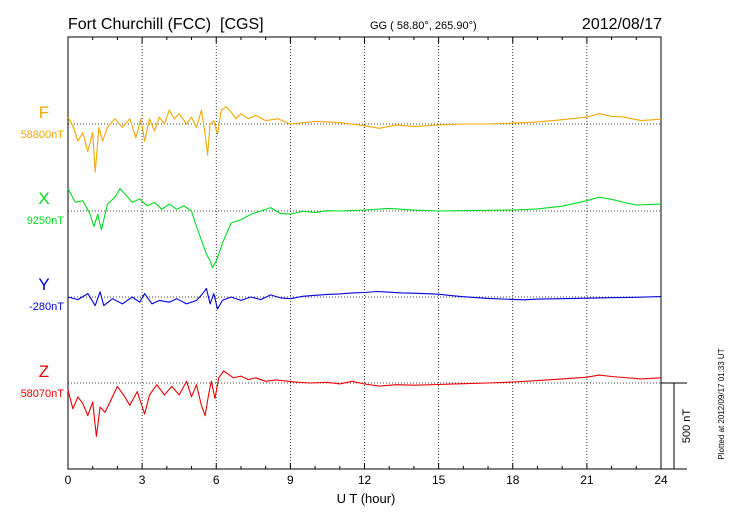  Describe the element at coordinates (290, 480) in the screenshot. I see `x-tick-label: 9` at that location.